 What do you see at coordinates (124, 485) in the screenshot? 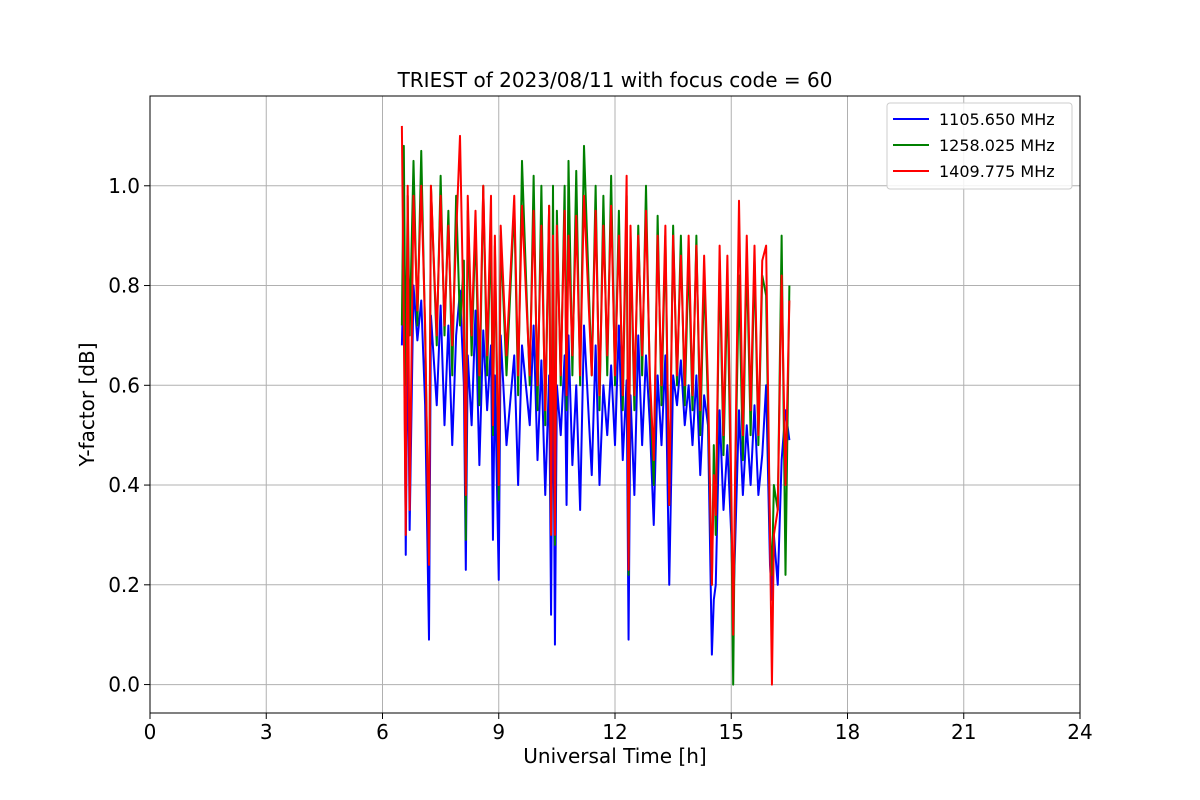
I see `y-tick-label: 0.4` at bounding box center [124, 485].